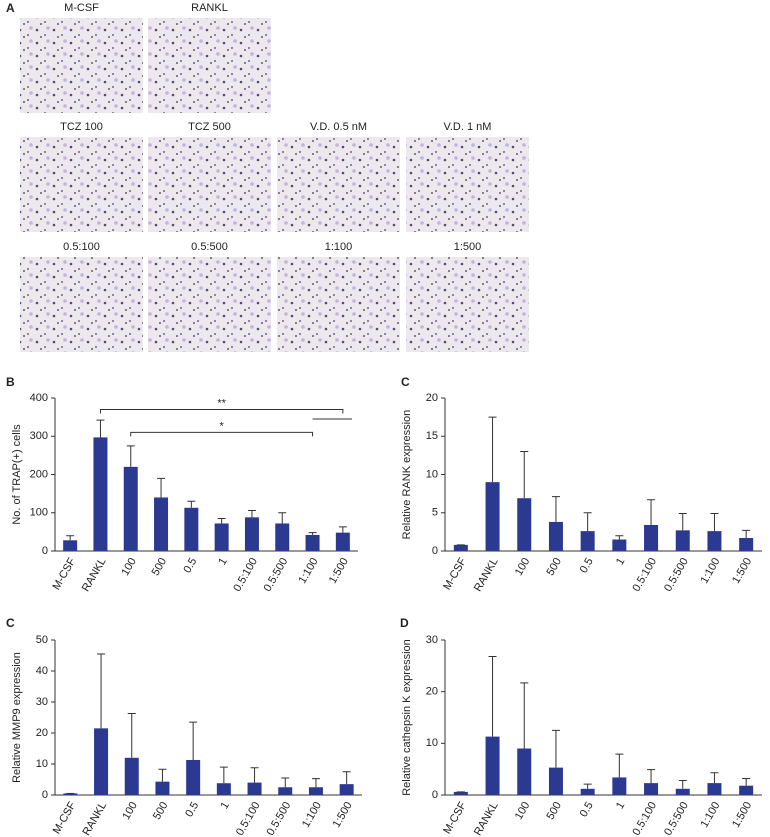 The image size is (770, 837). What do you see at coordinates (42, 702) in the screenshot?
I see `y-tick-label: 30` at bounding box center [42, 702].